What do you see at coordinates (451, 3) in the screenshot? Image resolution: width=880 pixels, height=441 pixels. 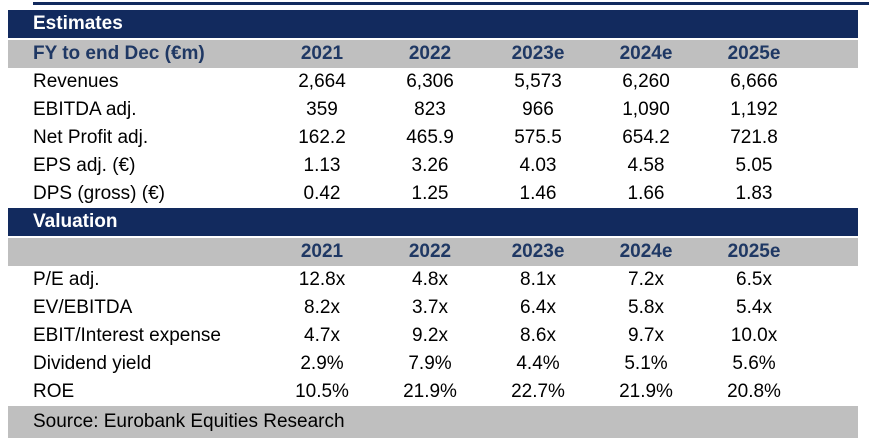 I see `top-border-rule` at bounding box center [451, 3].